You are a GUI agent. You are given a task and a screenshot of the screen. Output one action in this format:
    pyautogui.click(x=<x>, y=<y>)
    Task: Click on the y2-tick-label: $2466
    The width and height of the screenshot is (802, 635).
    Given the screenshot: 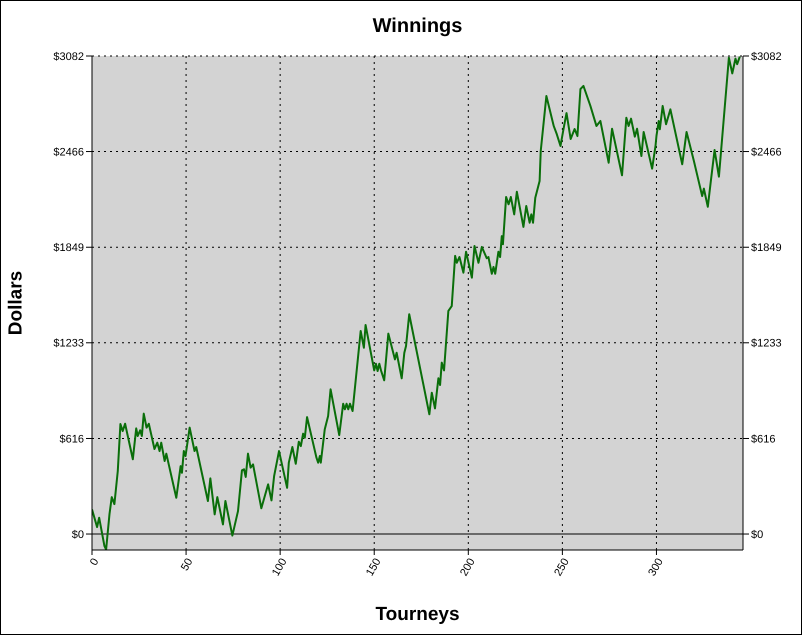 What is the action you would take?
    pyautogui.click(x=766, y=152)
    